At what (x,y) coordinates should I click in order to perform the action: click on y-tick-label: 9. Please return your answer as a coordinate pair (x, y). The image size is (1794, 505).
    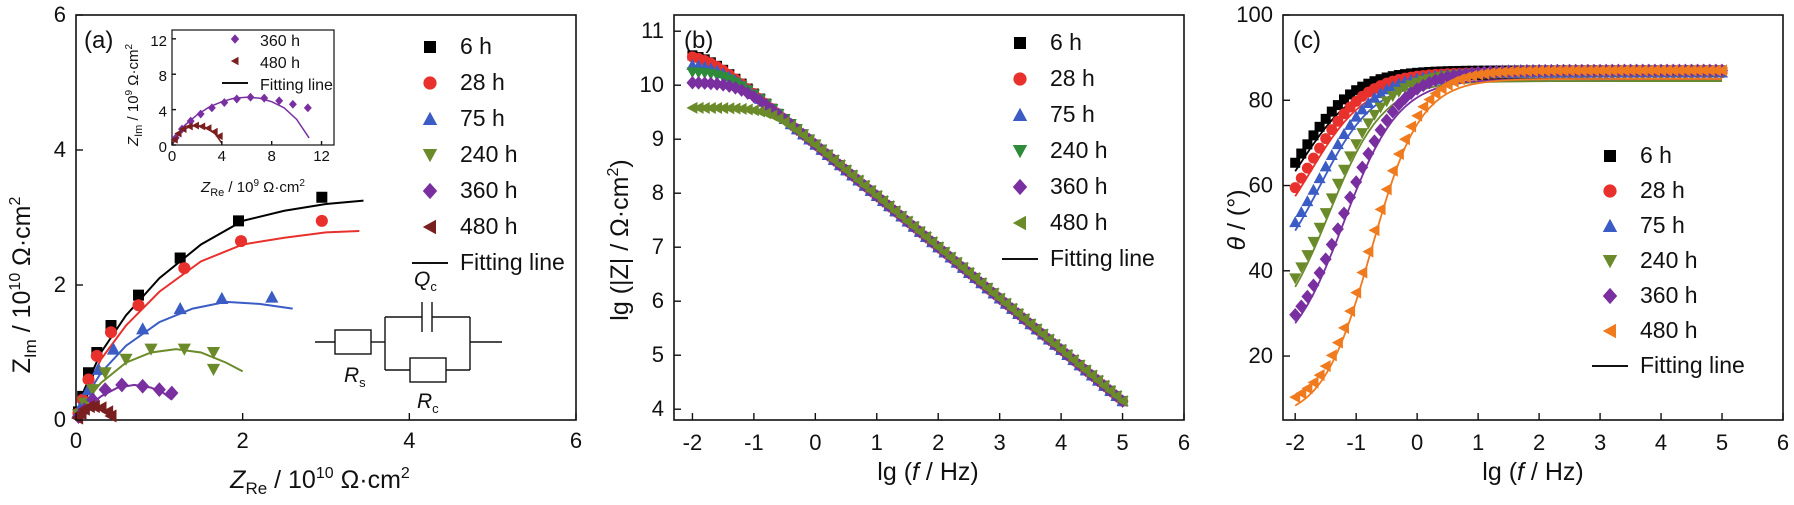
    Looking at the image, I should click on (658, 138).